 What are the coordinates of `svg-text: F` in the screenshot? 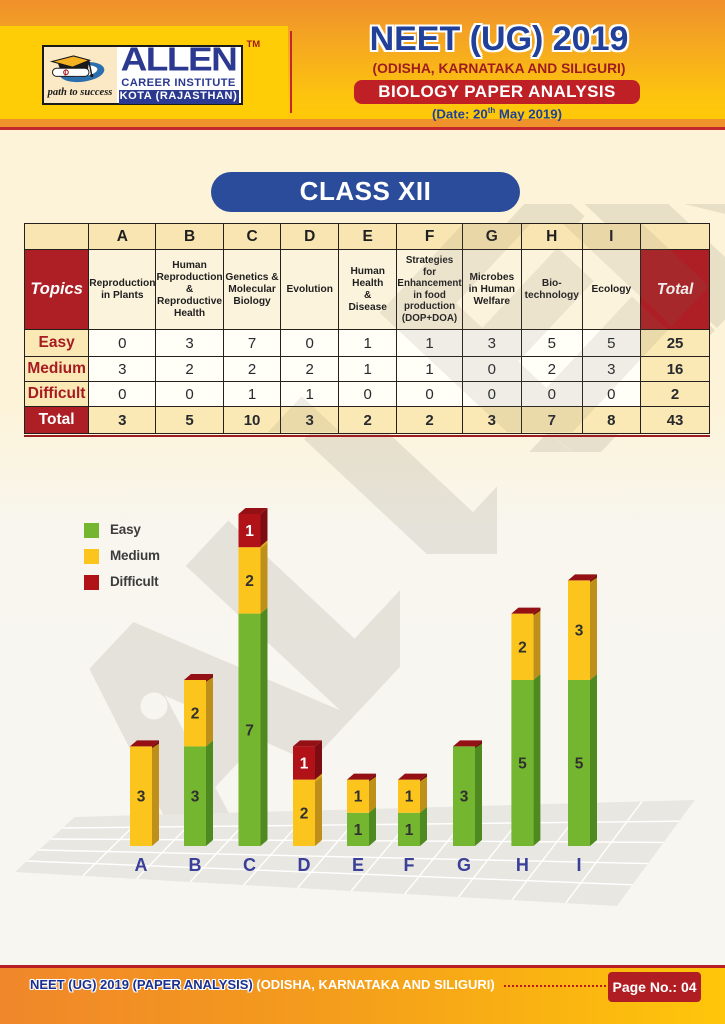 It's located at (409, 865).